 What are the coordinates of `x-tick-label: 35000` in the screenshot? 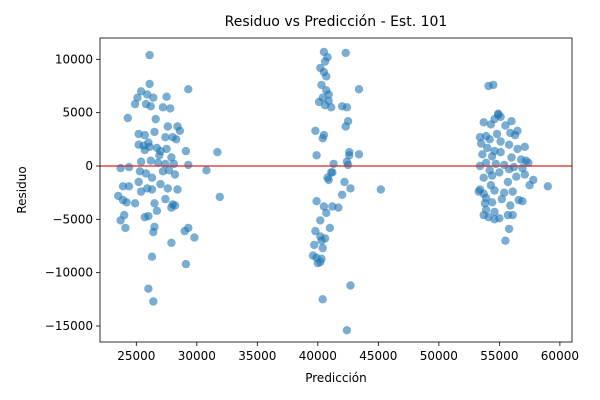 It's located at (257, 356).